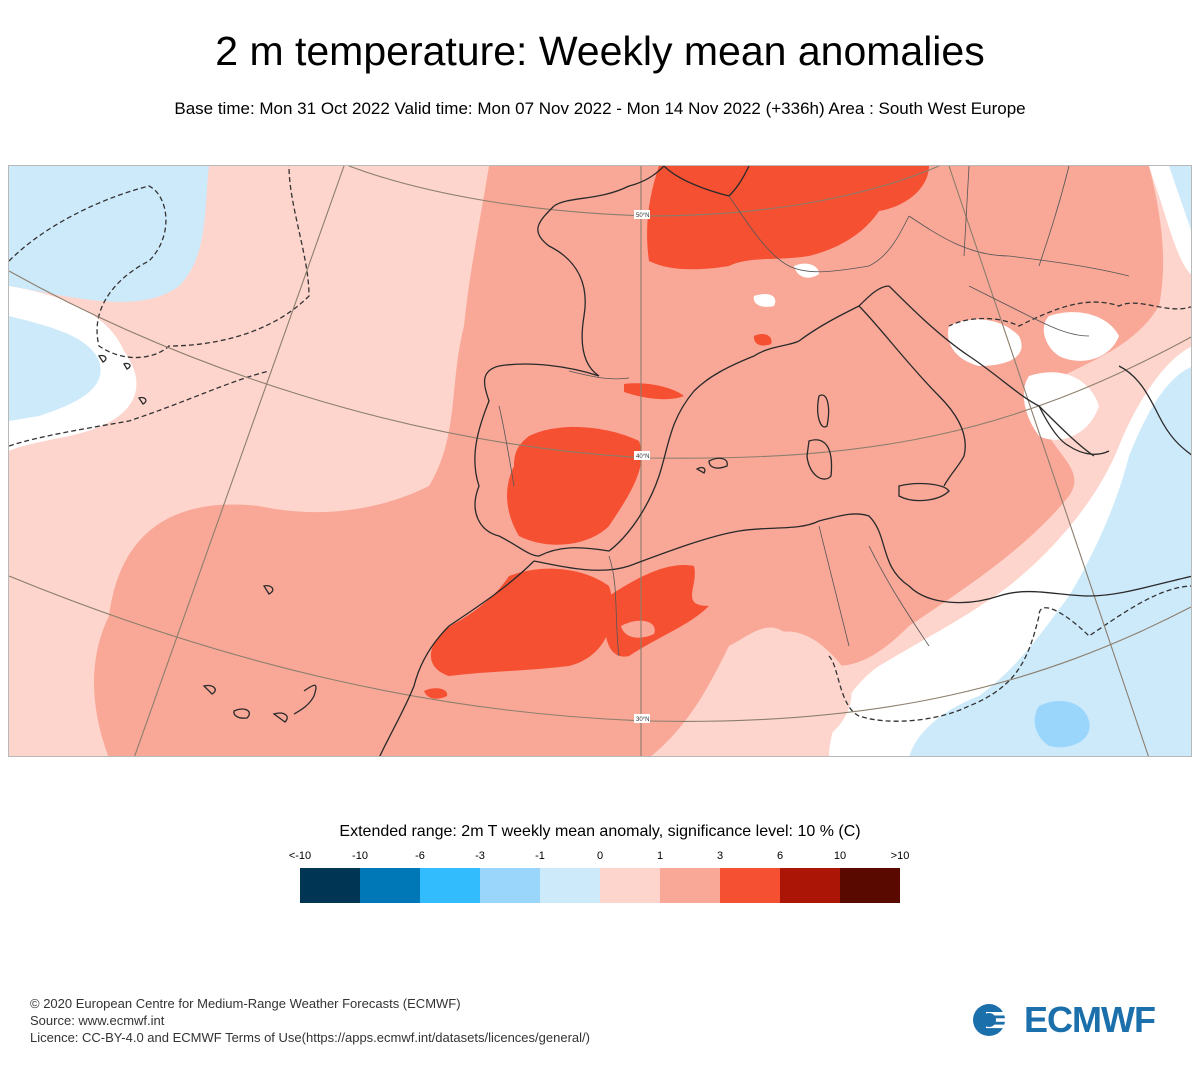 This screenshot has width=1200, height=1080. Describe the element at coordinates (420, 856) in the screenshot. I see `legend-label-minus6: -6` at that location.